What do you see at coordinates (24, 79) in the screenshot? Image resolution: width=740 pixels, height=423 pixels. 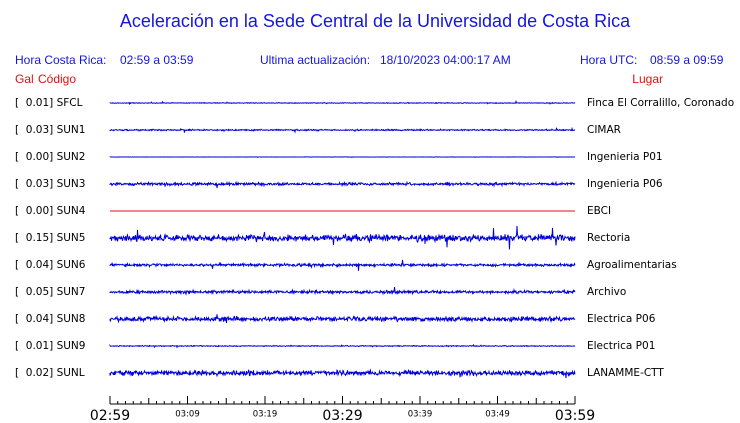 I see `gal-header: Gal` at bounding box center [24, 79].